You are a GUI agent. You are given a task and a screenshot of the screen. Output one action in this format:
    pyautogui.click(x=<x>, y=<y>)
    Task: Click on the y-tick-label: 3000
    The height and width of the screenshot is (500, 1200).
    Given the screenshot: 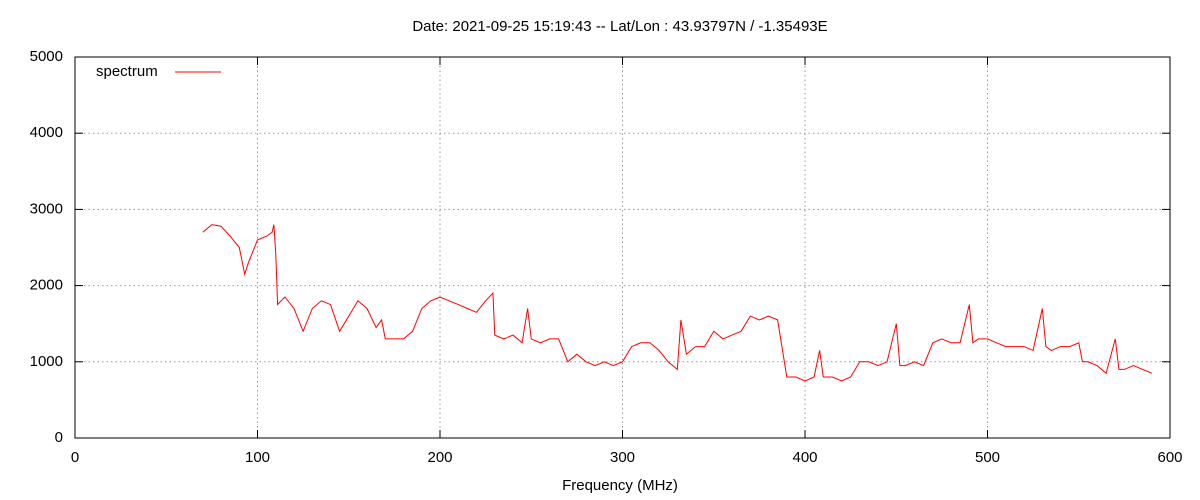 What is the action you would take?
    pyautogui.click(x=46, y=208)
    